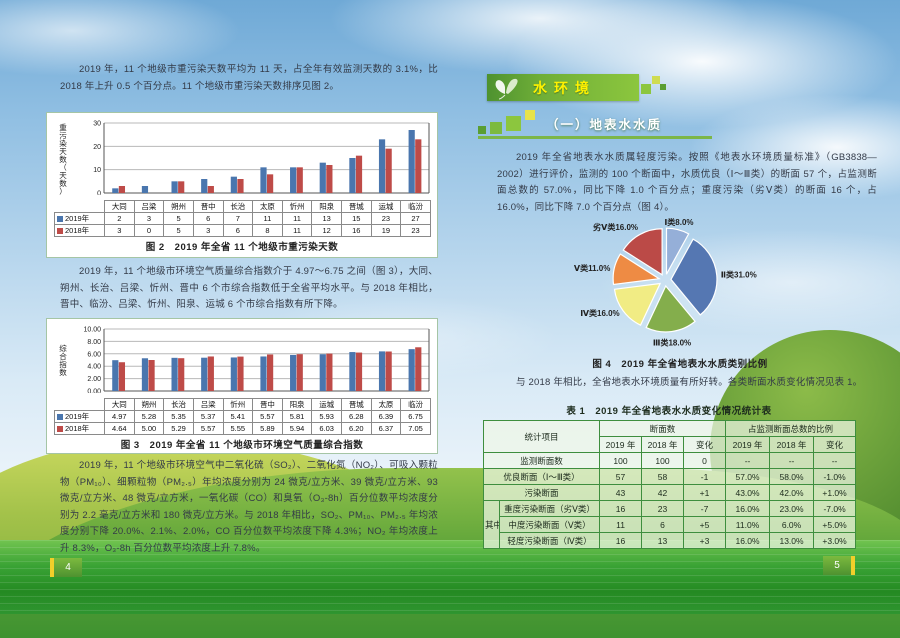 This screenshot has height=638, width=900. Describe the element at coordinates (621, 460) in the screenshot. I see `value-cell: 100` at that location.